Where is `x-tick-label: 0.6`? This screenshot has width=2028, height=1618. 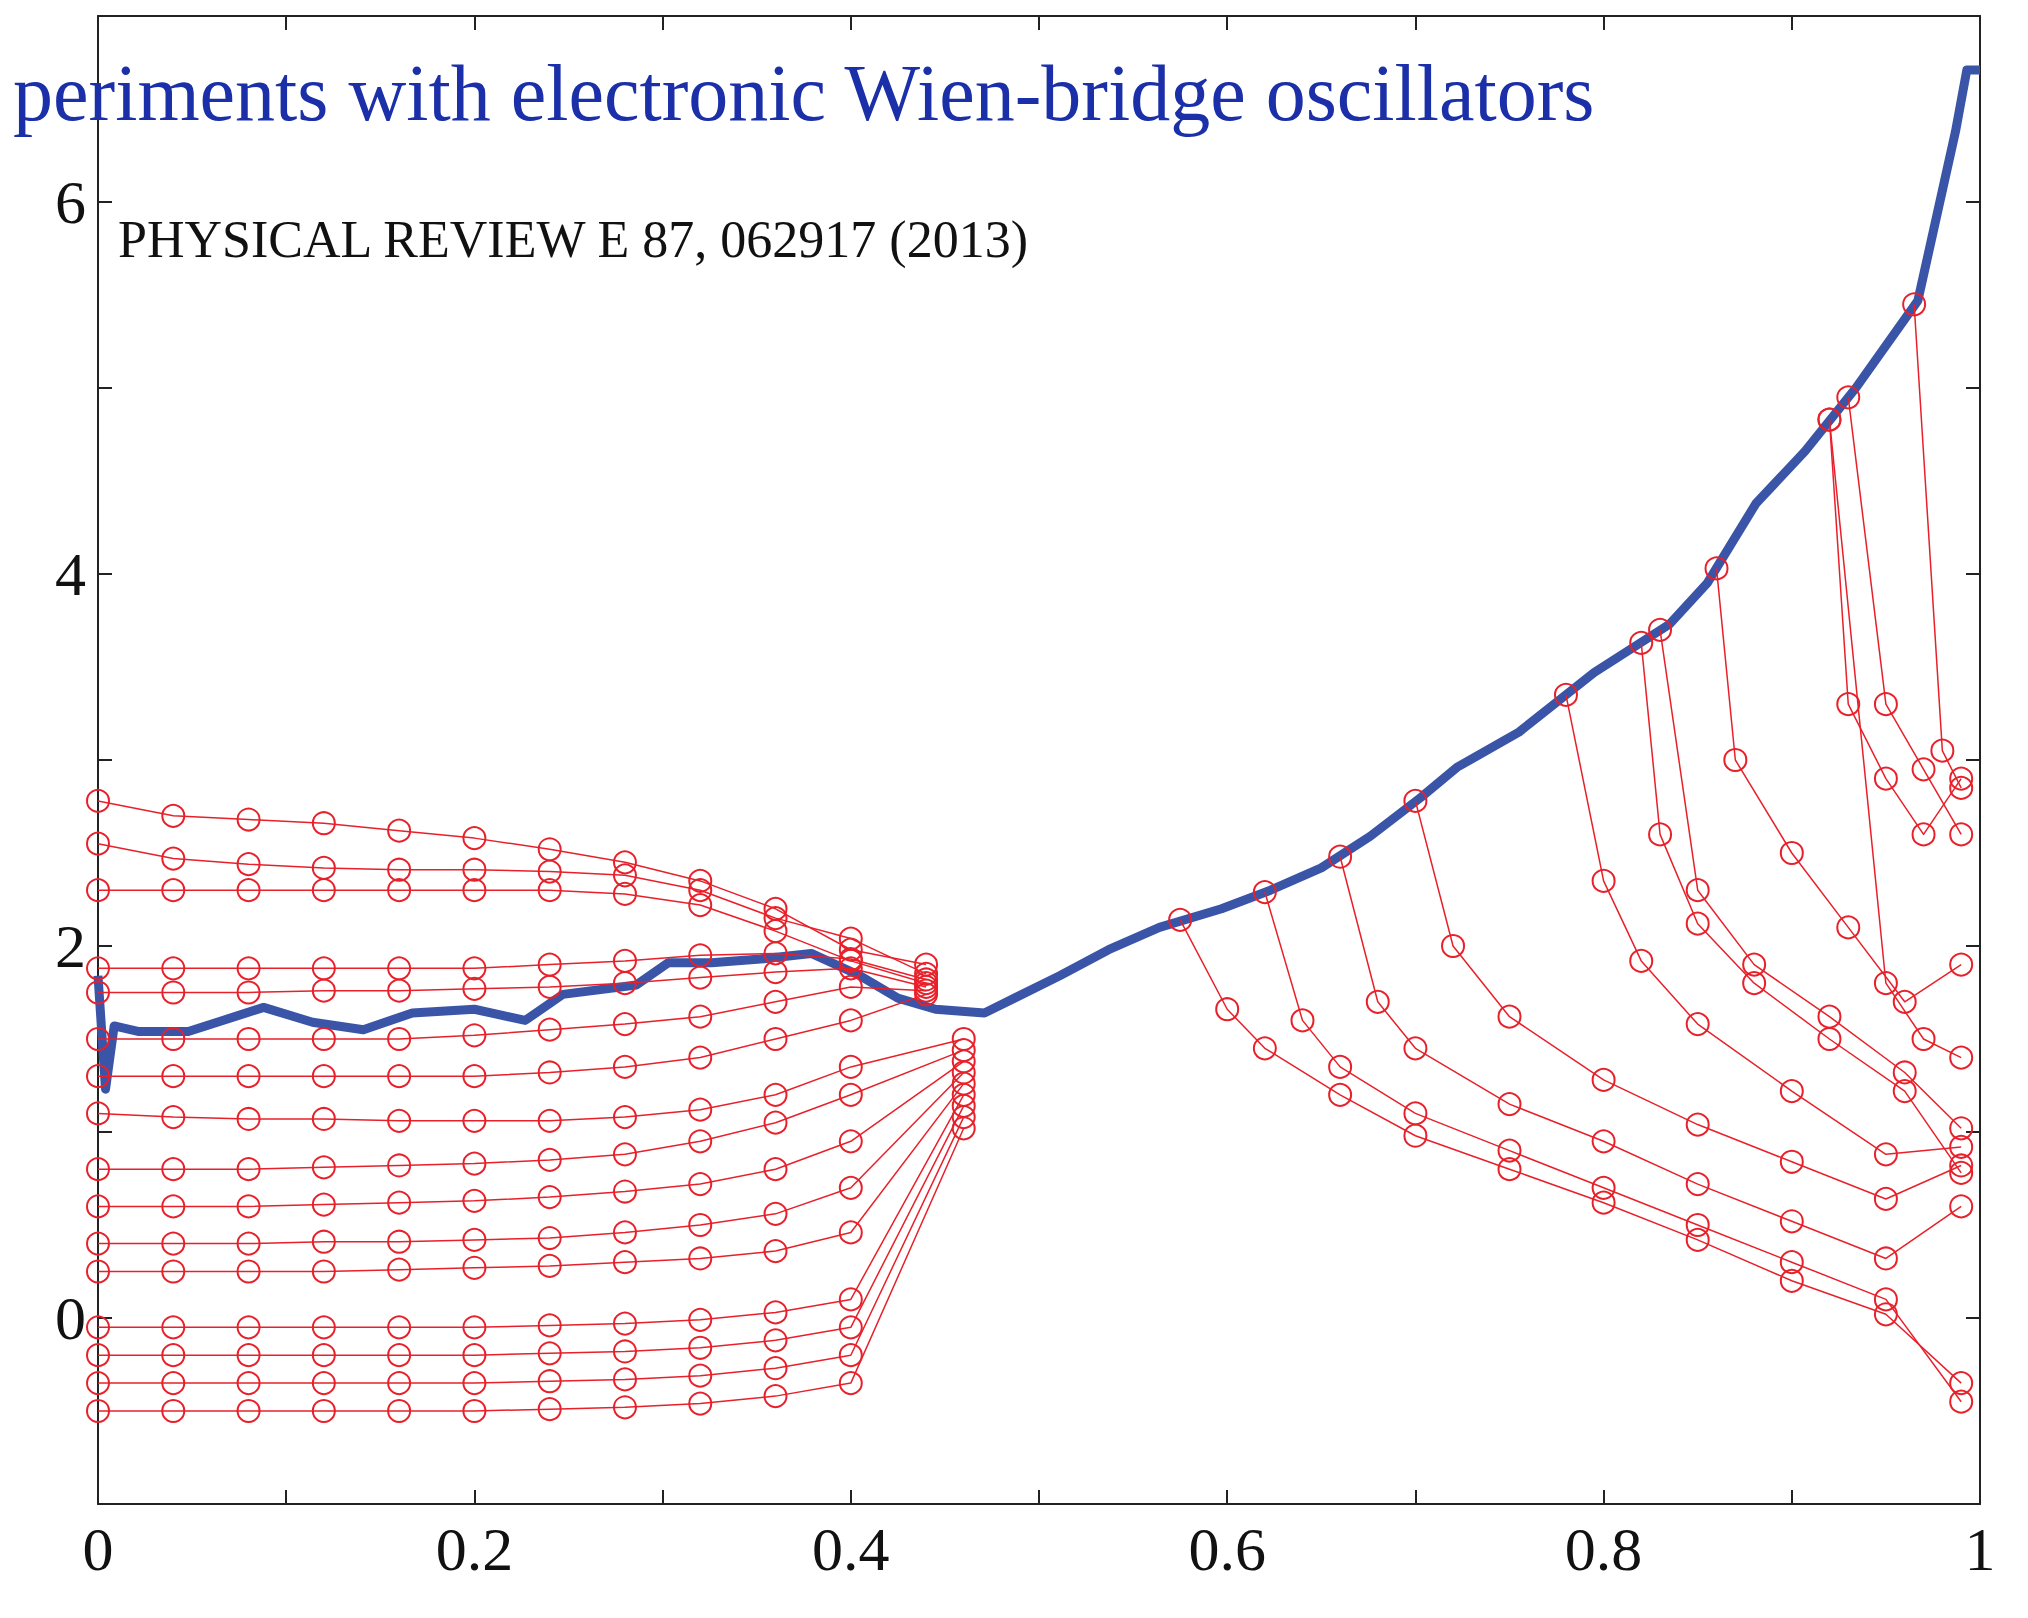 x-tick-label: 0.6 is located at coordinates (1227, 1549).